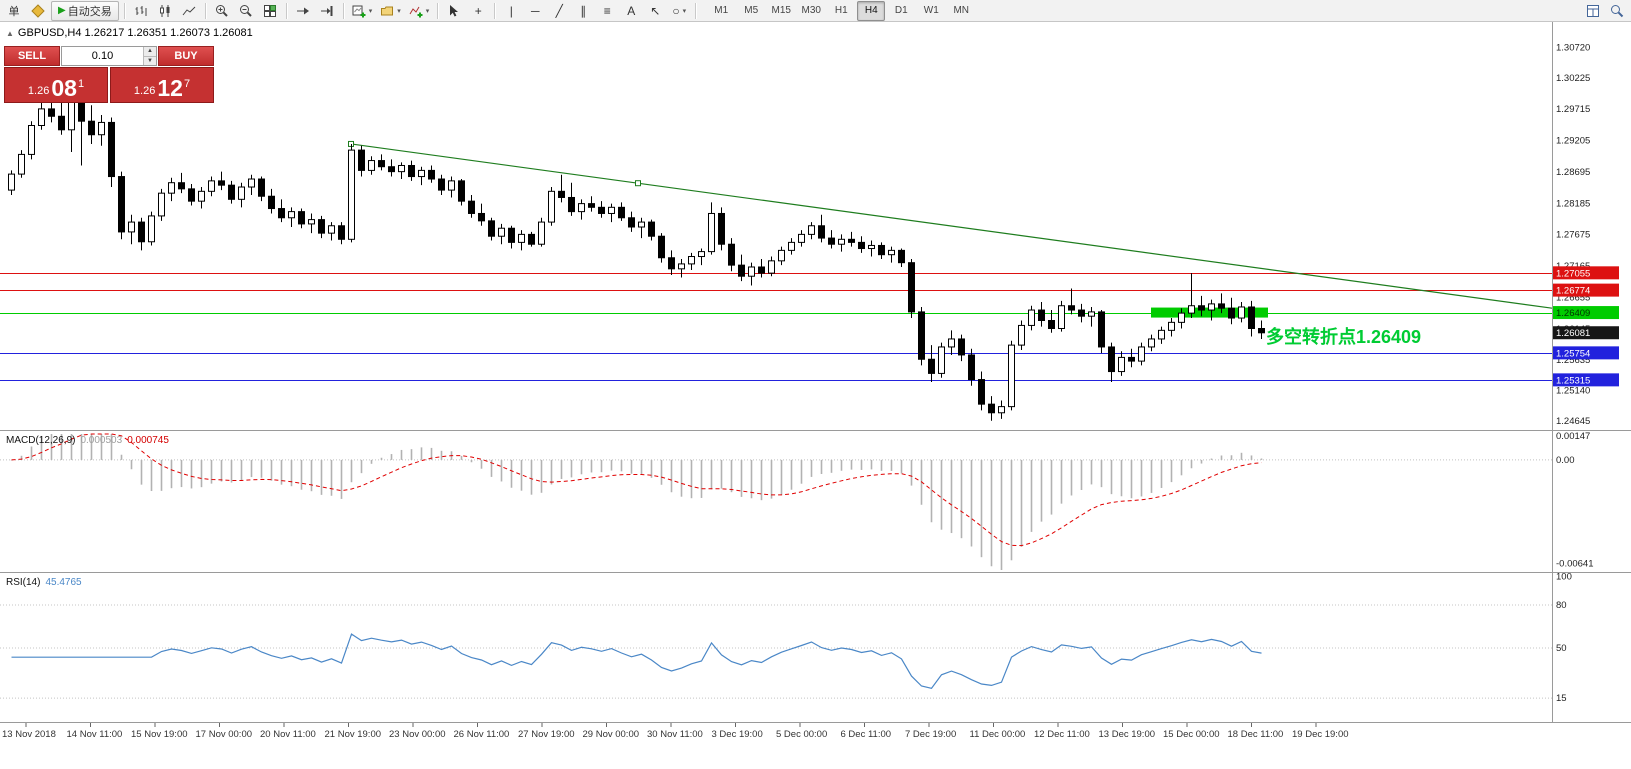 The width and height of the screenshot is (1631, 769). I want to click on autotrading-button: ▶ 自动交易, so click(85, 10).